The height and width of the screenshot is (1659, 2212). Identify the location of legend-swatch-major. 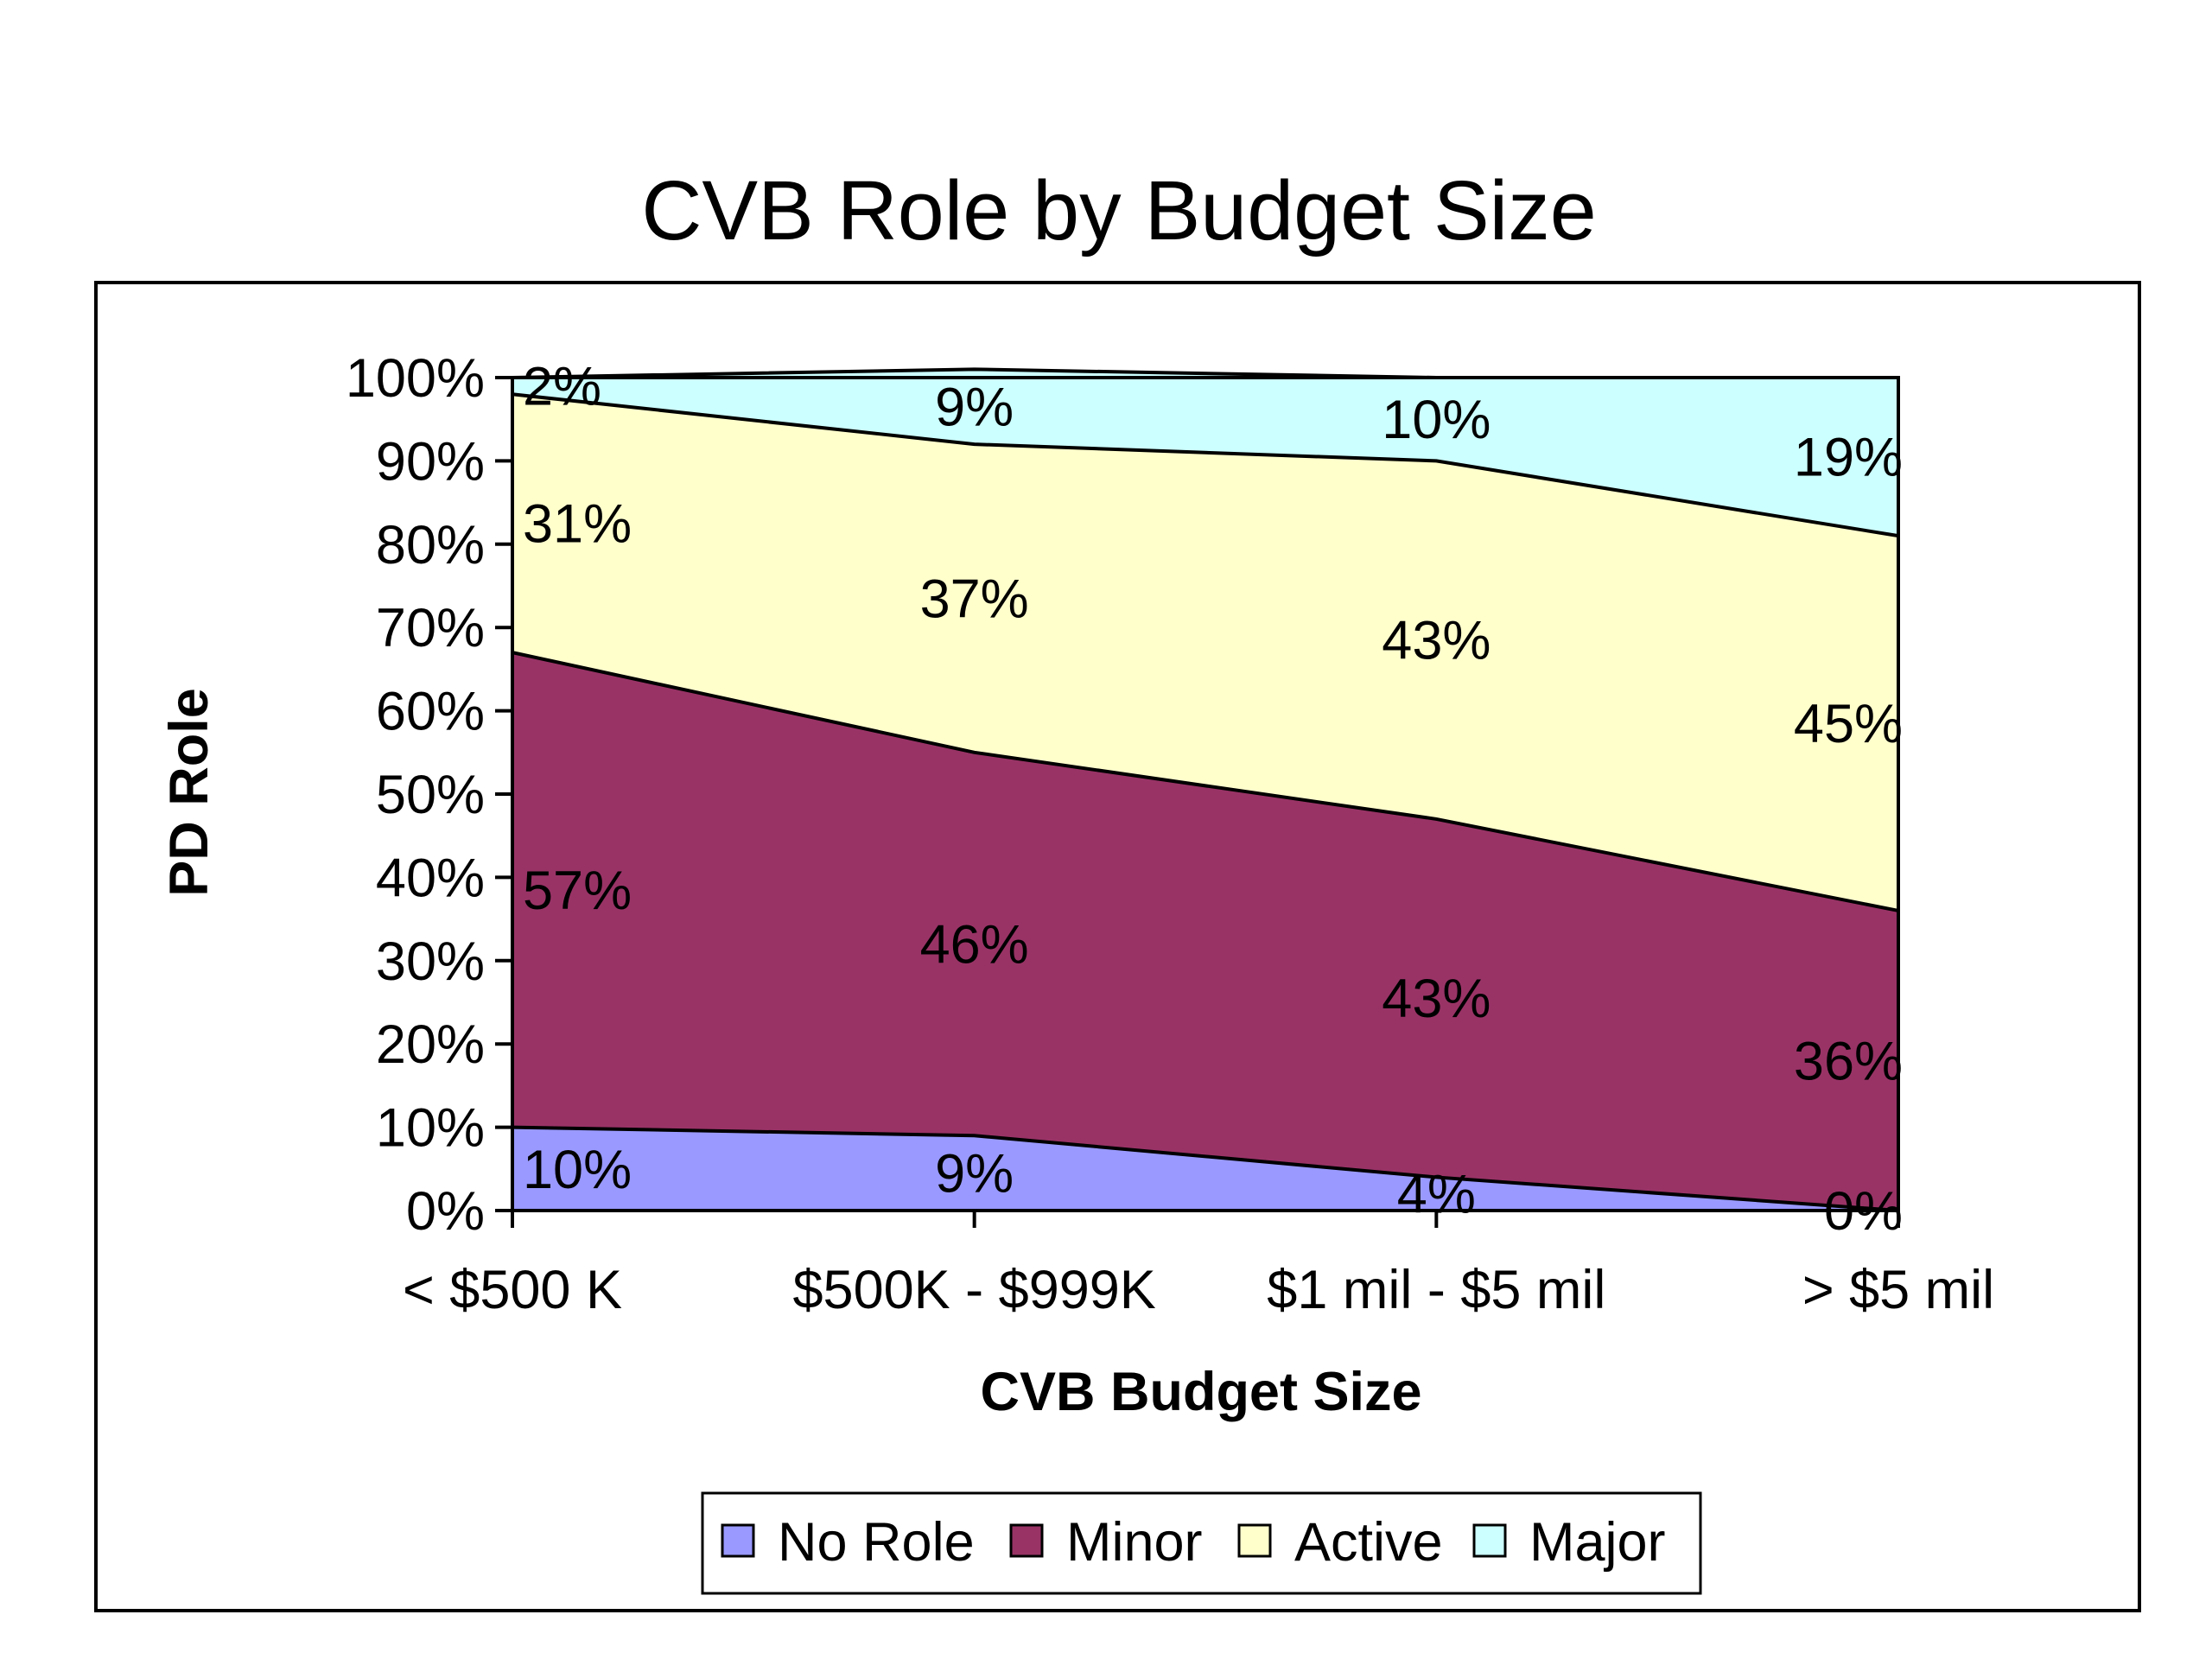
(1489, 1540).